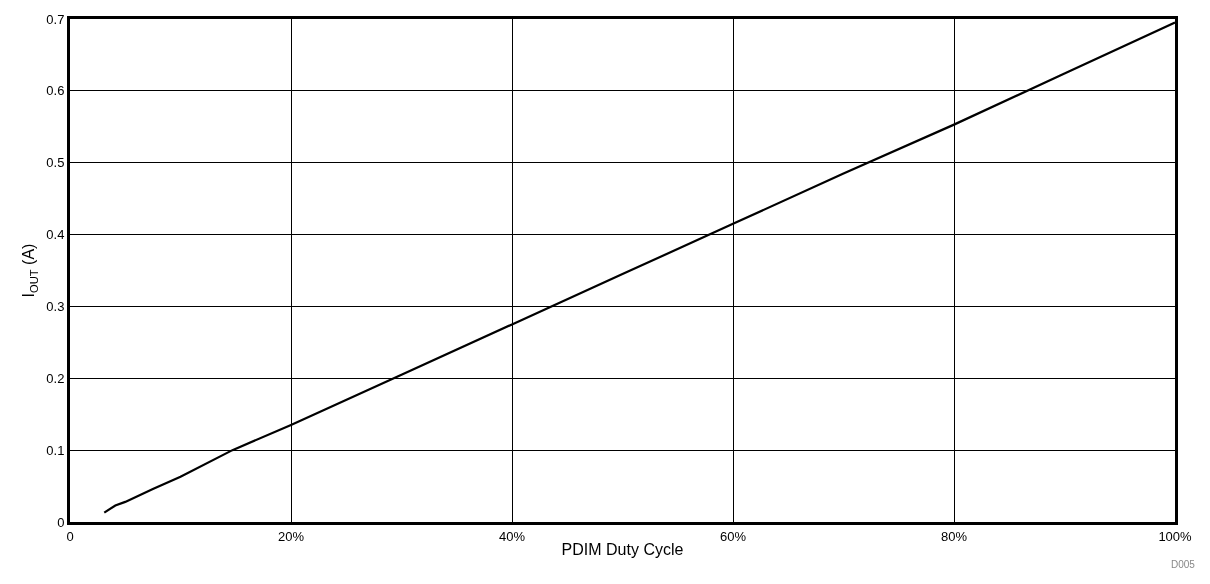 The width and height of the screenshot is (1210, 584). Describe the element at coordinates (954, 536) in the screenshot. I see `x-tick-label: 80%` at that location.